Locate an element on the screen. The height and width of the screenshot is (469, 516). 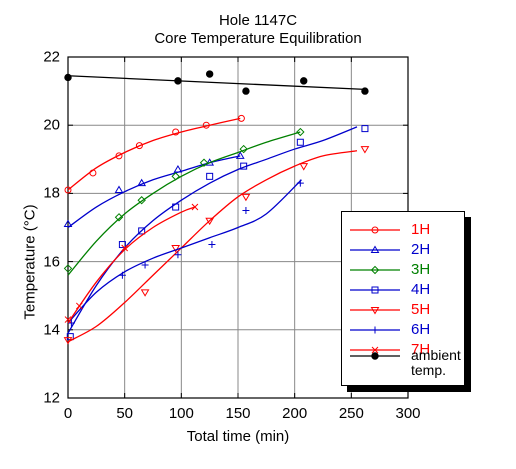
x-axis-label: Total time (min) is located at coordinates (238, 436).